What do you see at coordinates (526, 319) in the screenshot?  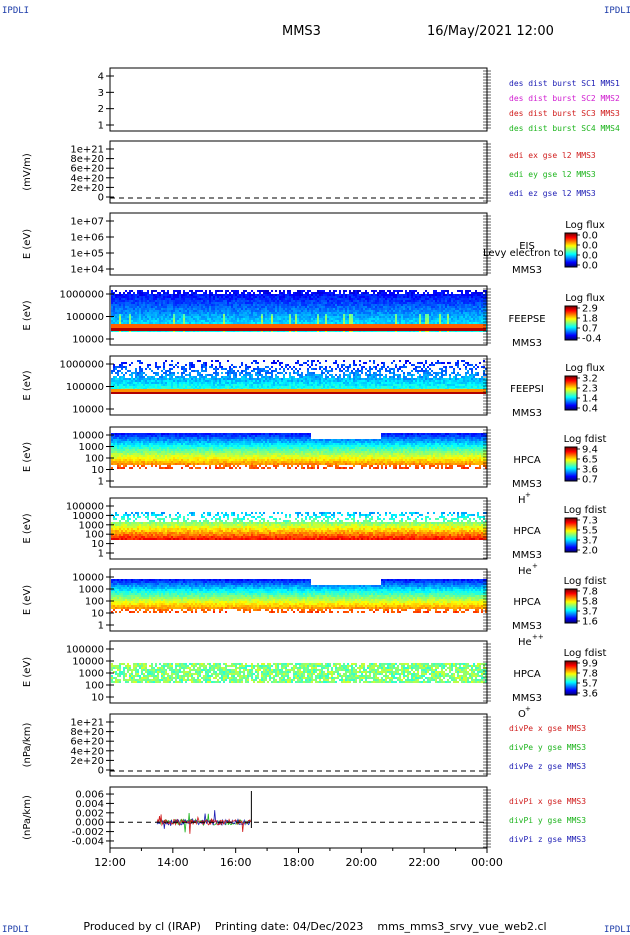 I see `instrument-label: FEEPSE` at bounding box center [526, 319].